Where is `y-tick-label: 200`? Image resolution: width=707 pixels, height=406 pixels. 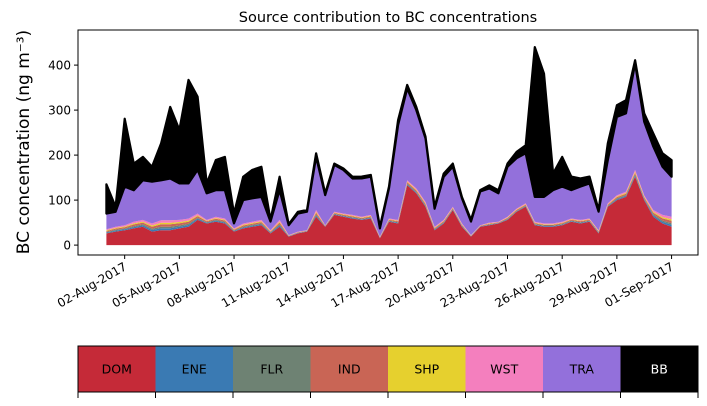
y-tick-label: 200 is located at coordinates (59, 156).